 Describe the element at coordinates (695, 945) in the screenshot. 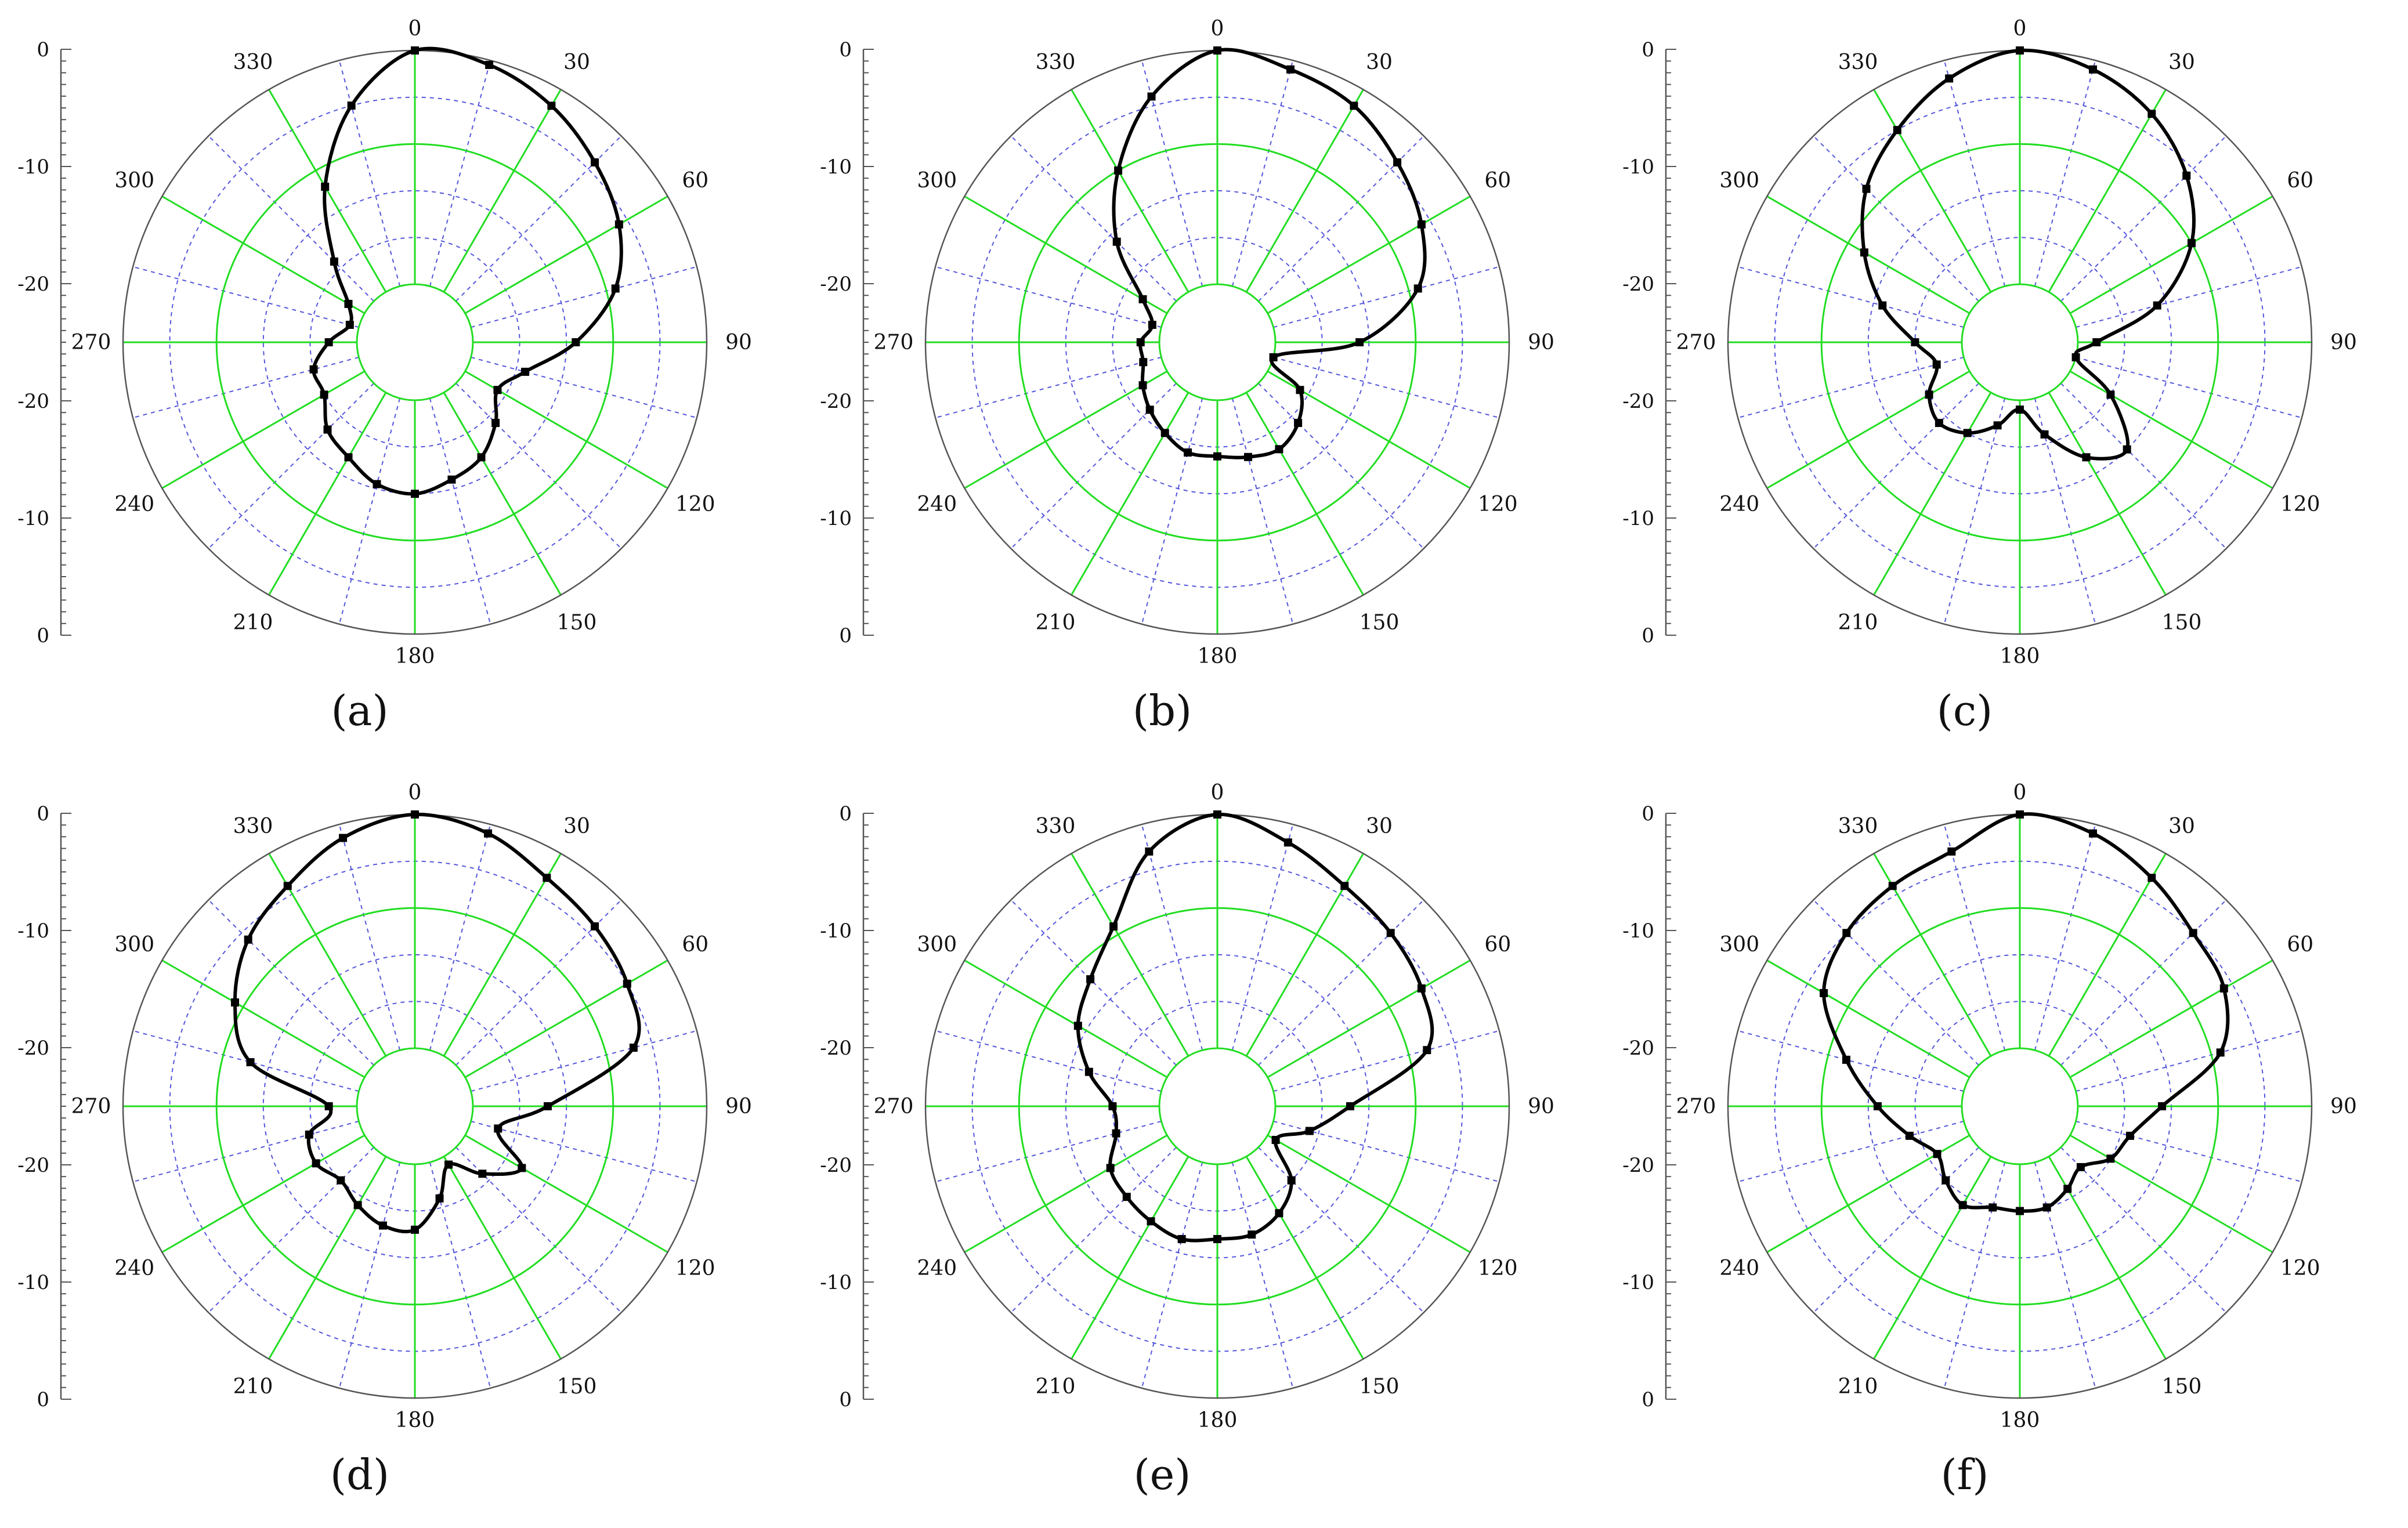

I see `angle-label-60: 60` at that location.